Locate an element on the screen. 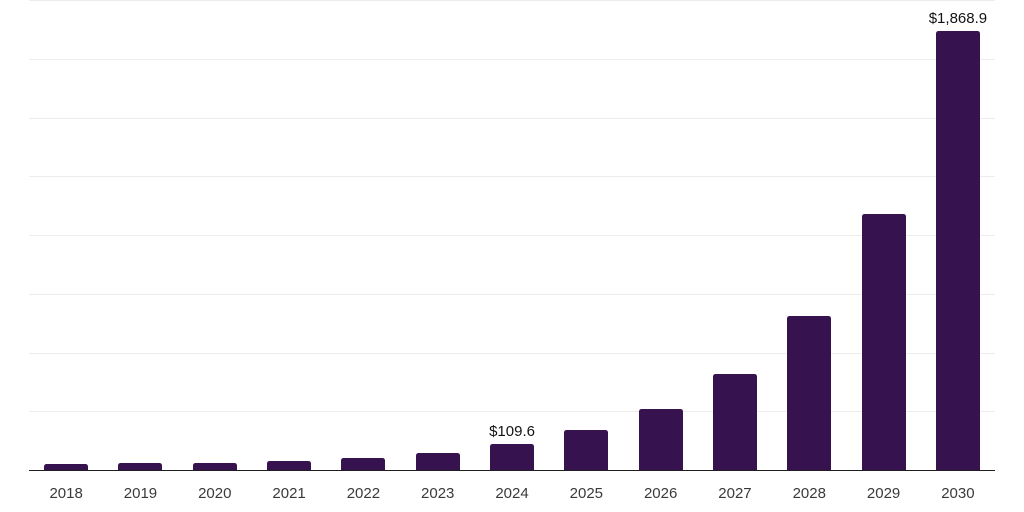  band-2025 is located at coordinates (586, 235).